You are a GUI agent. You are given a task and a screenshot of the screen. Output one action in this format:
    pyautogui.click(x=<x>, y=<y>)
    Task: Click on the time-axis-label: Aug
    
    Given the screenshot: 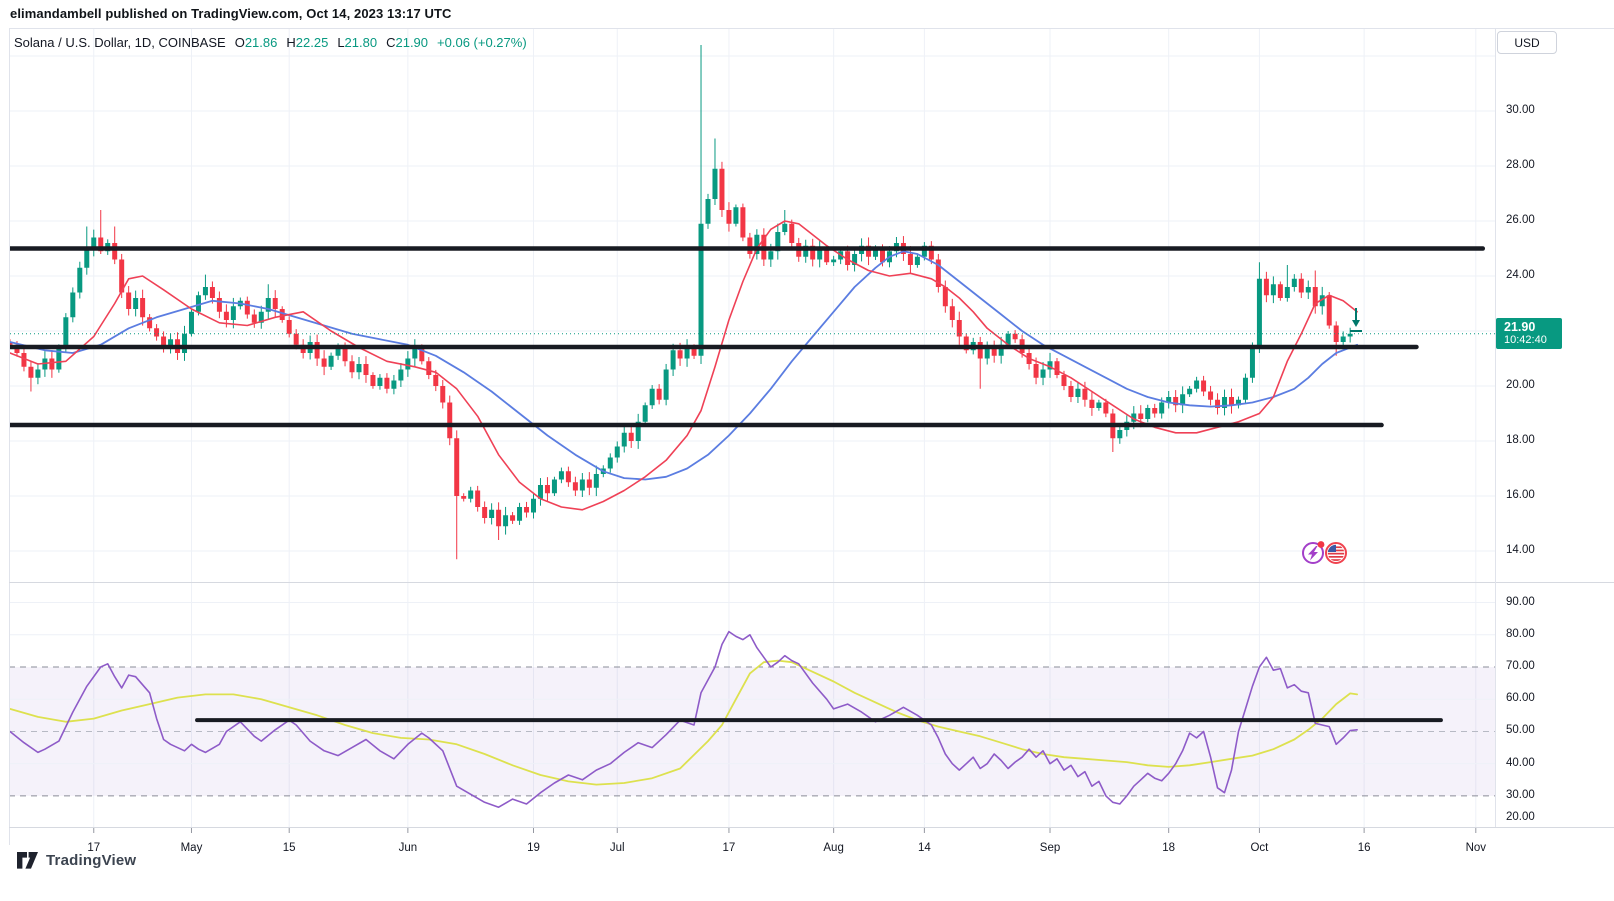 What is the action you would take?
    pyautogui.click(x=833, y=848)
    